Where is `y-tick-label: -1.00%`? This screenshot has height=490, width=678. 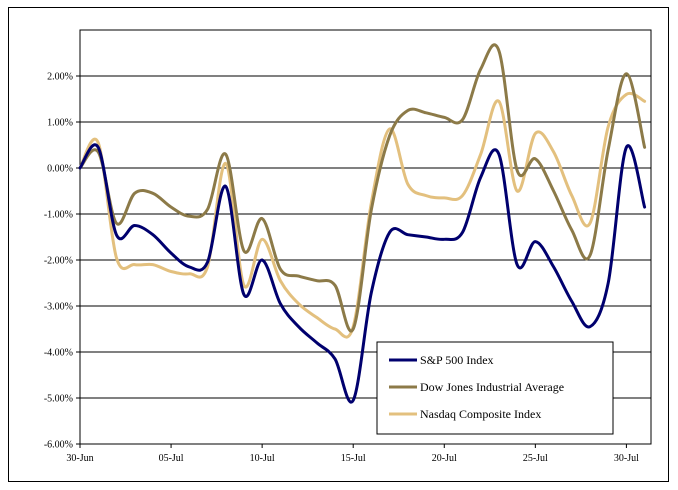 y-tick-label: -1.00% is located at coordinates (58, 215).